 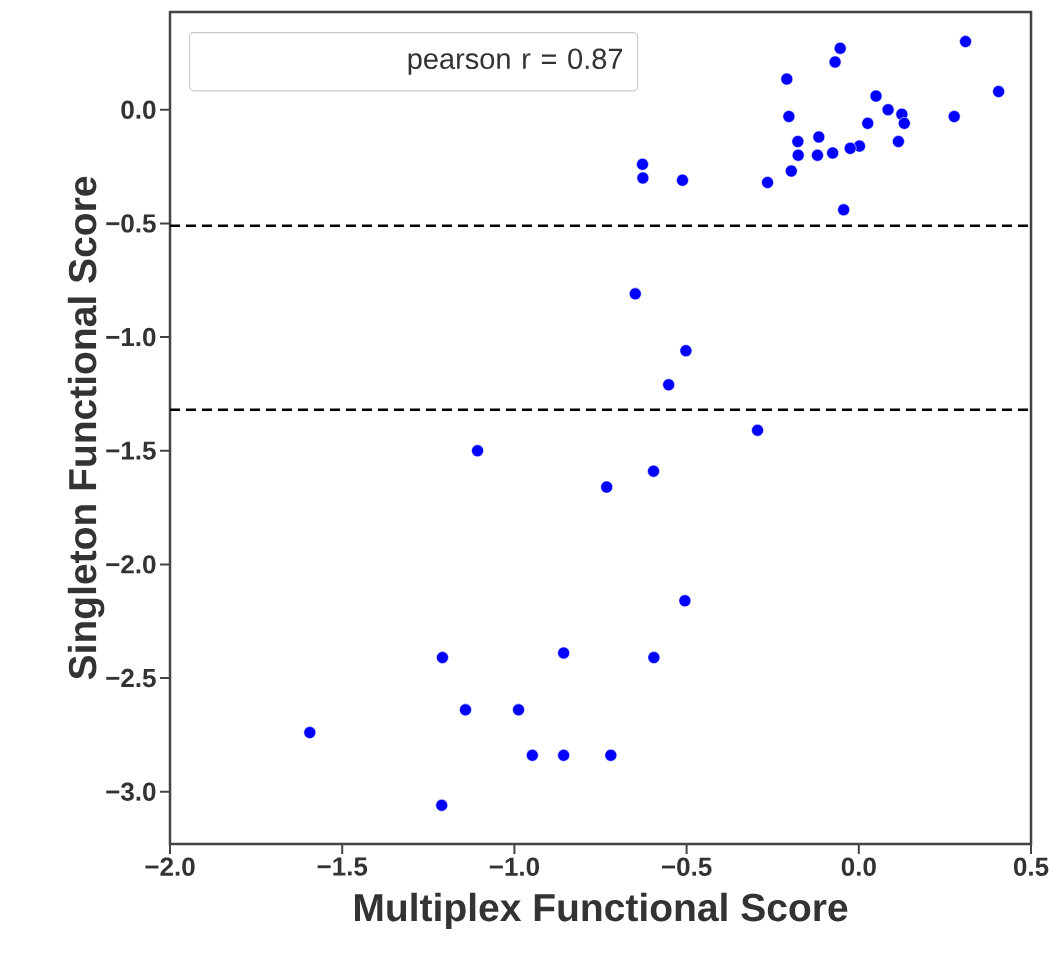 I want to click on y-tick-label: −2.0, so click(x=131, y=564).